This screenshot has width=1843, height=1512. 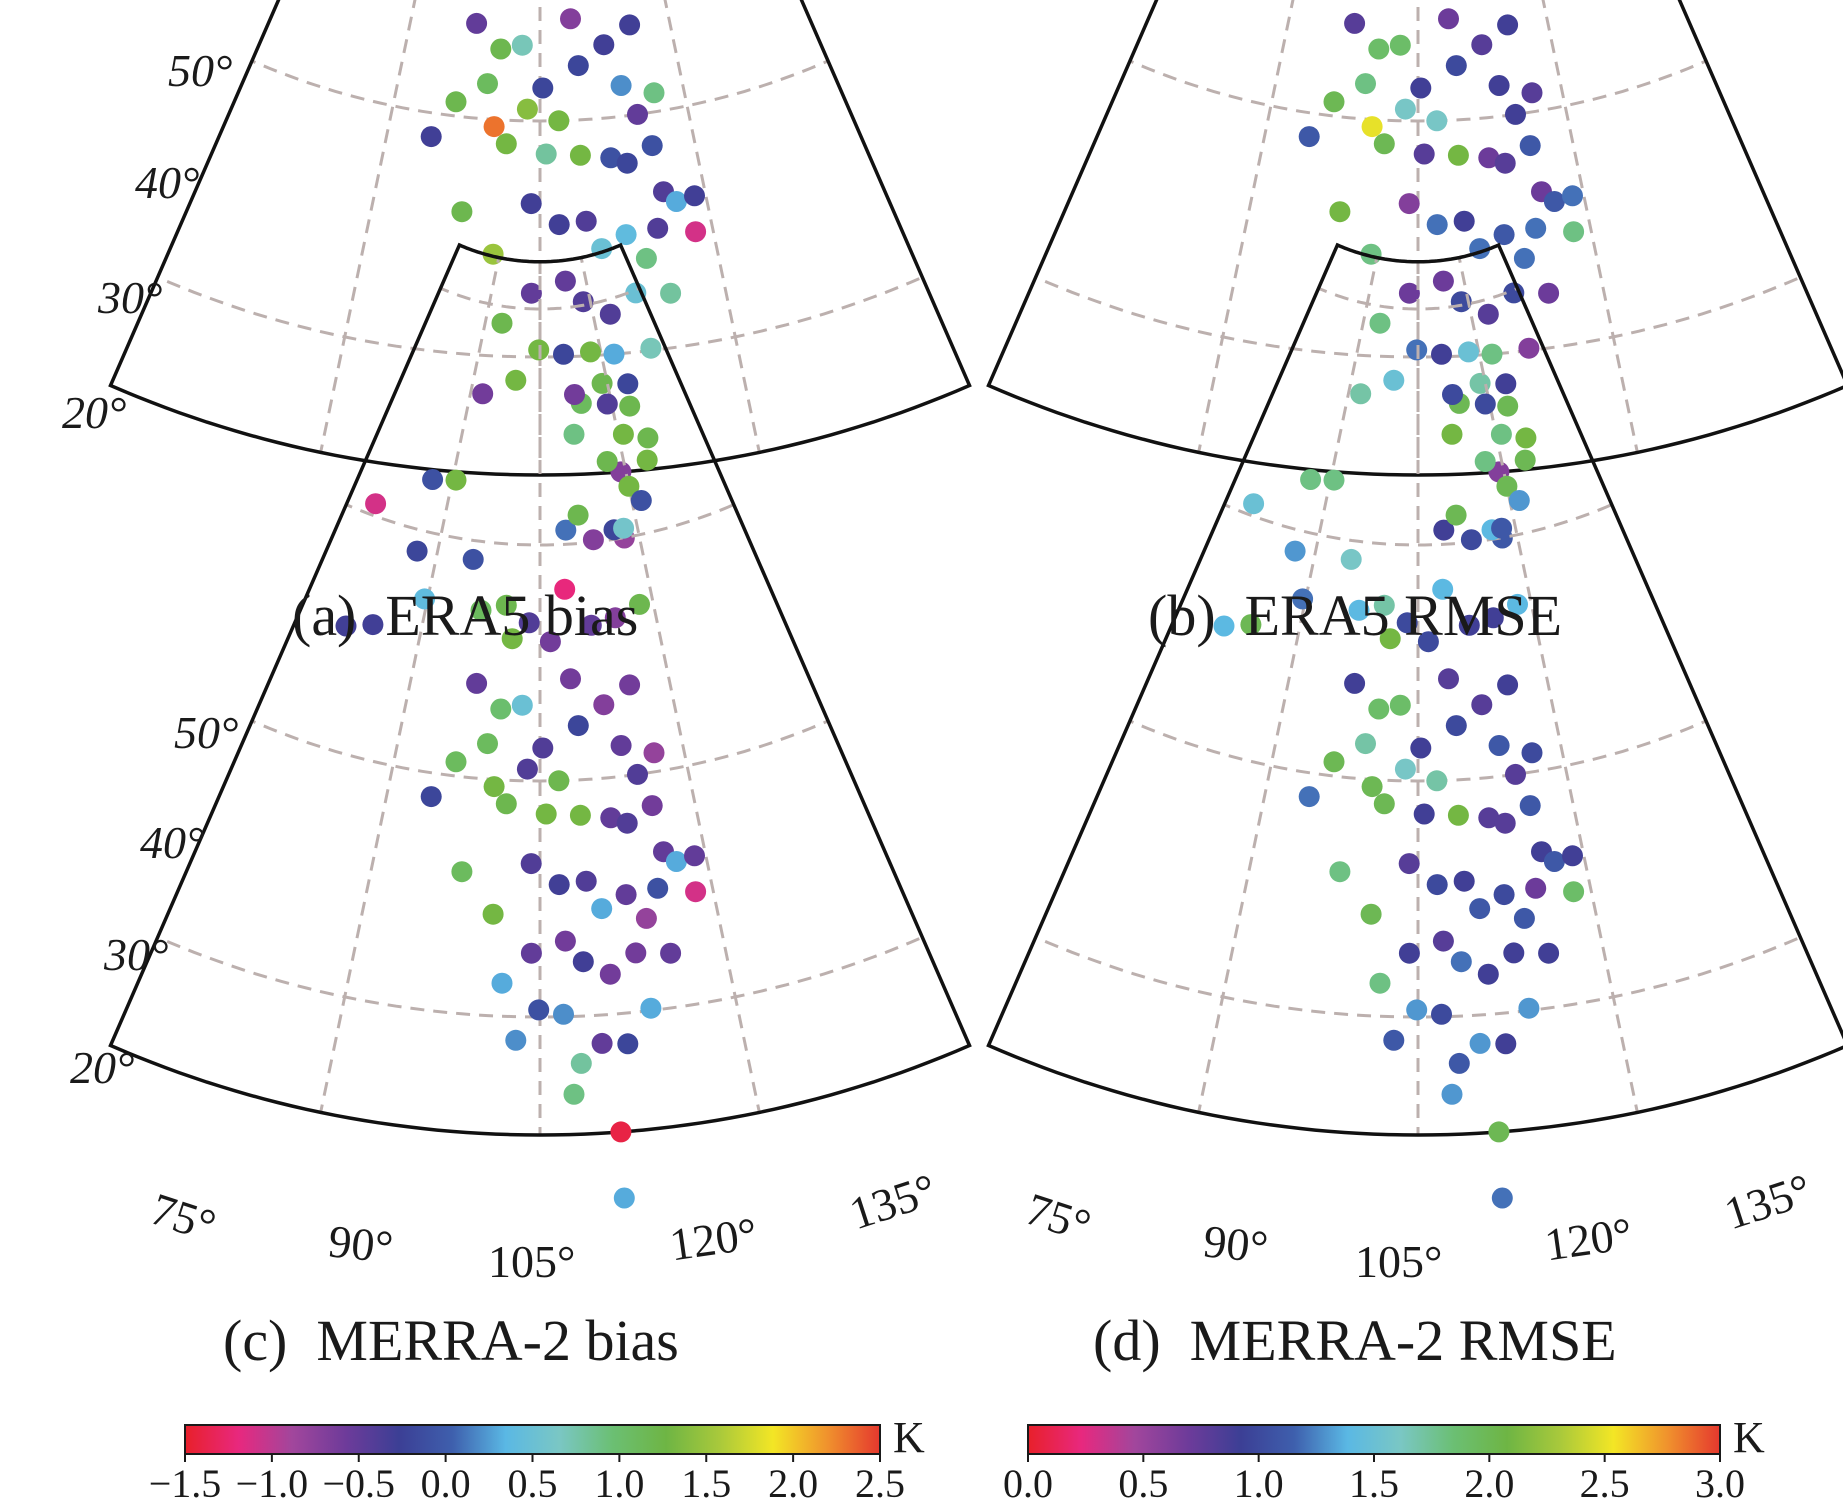 I want to click on lon-label-75: 75°, so click(x=183, y=1217).